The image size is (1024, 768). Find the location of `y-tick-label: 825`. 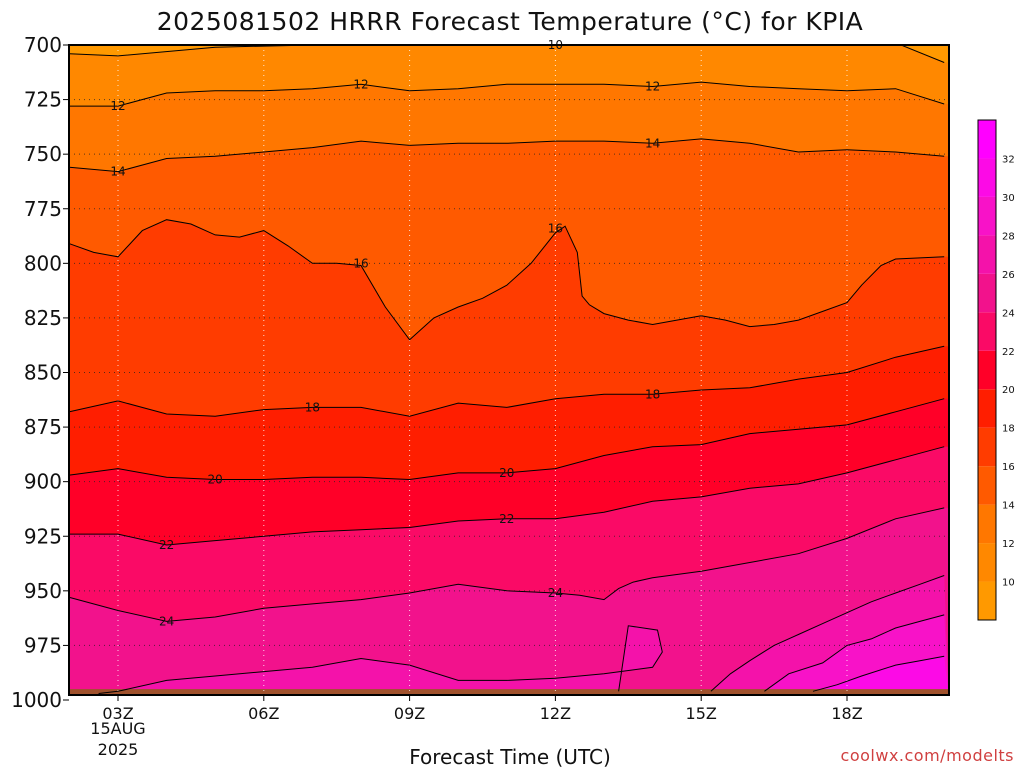

y-tick-label: 825 is located at coordinates (43, 318).